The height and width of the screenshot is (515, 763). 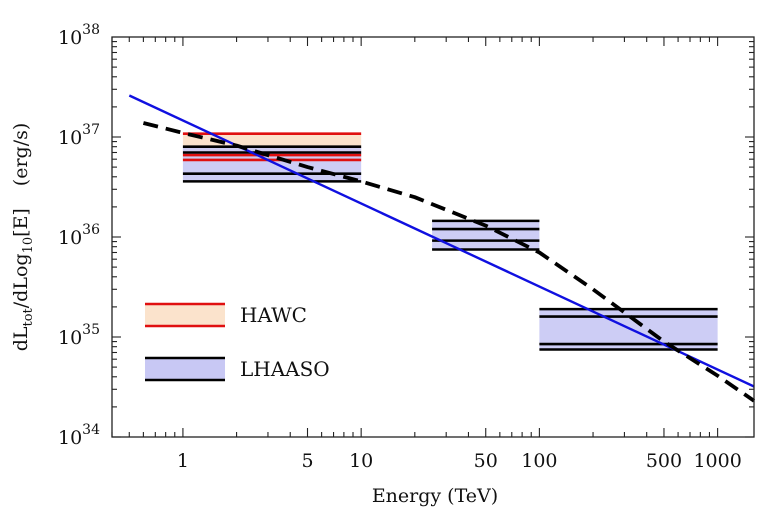 What do you see at coordinates (91, 130) in the screenshot?
I see `y-tick-exp: 37` at bounding box center [91, 130].